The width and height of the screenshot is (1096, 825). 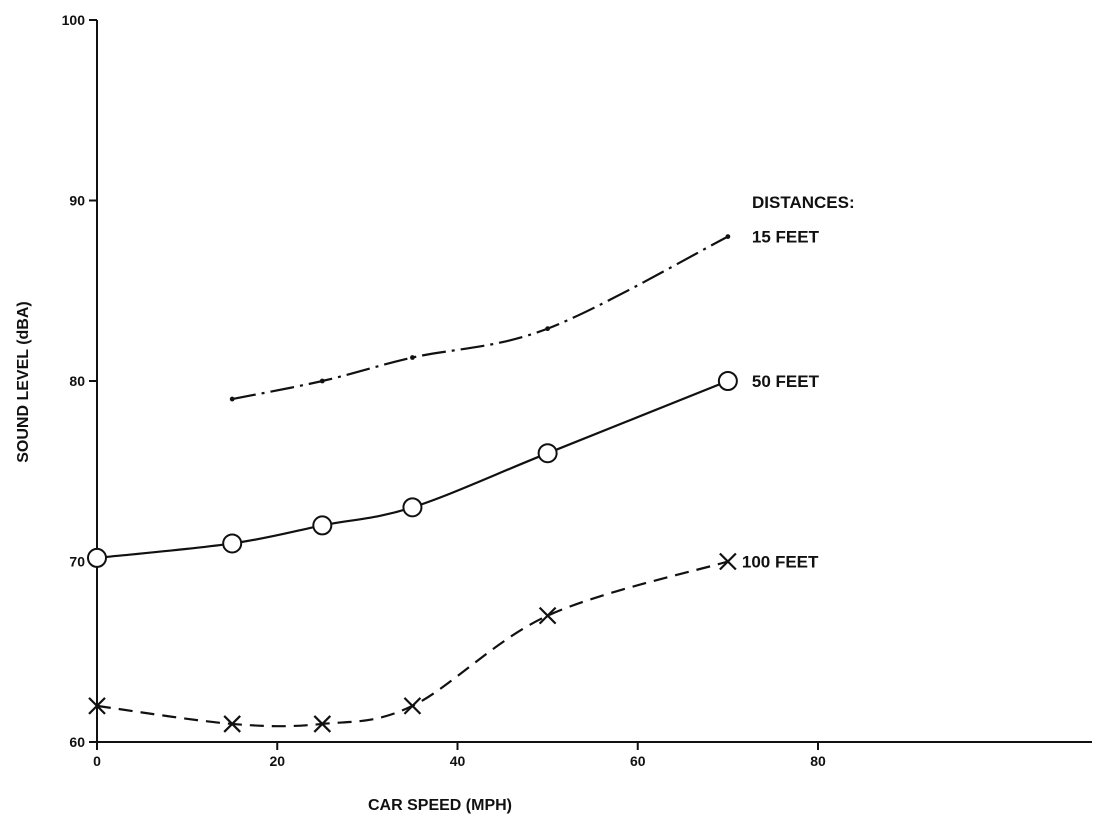 What do you see at coordinates (440, 805) in the screenshot?
I see `x-axis-title: CAR SPEED (MPH)` at bounding box center [440, 805].